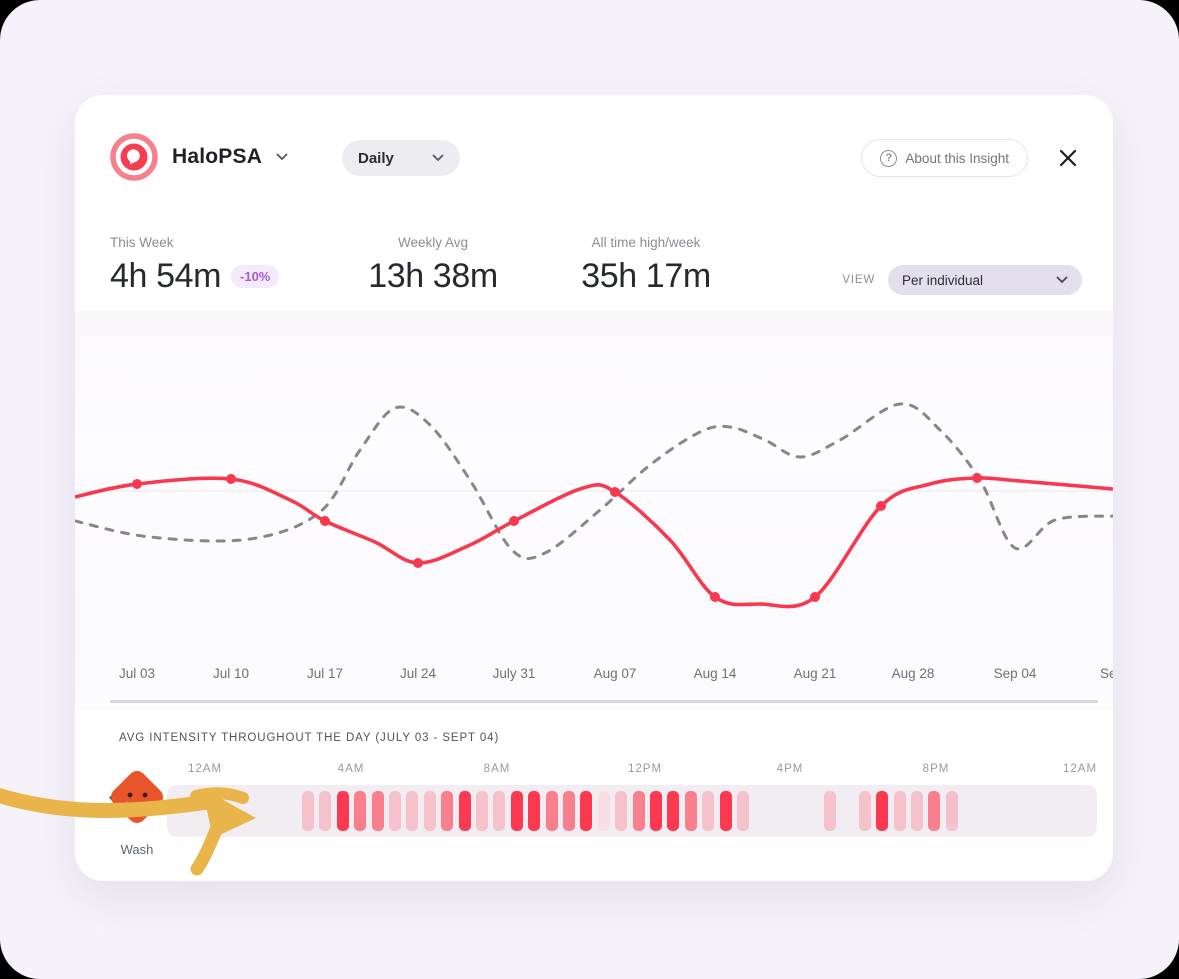  What do you see at coordinates (889, 158) in the screenshot?
I see `question-mark-icon: ?` at bounding box center [889, 158].